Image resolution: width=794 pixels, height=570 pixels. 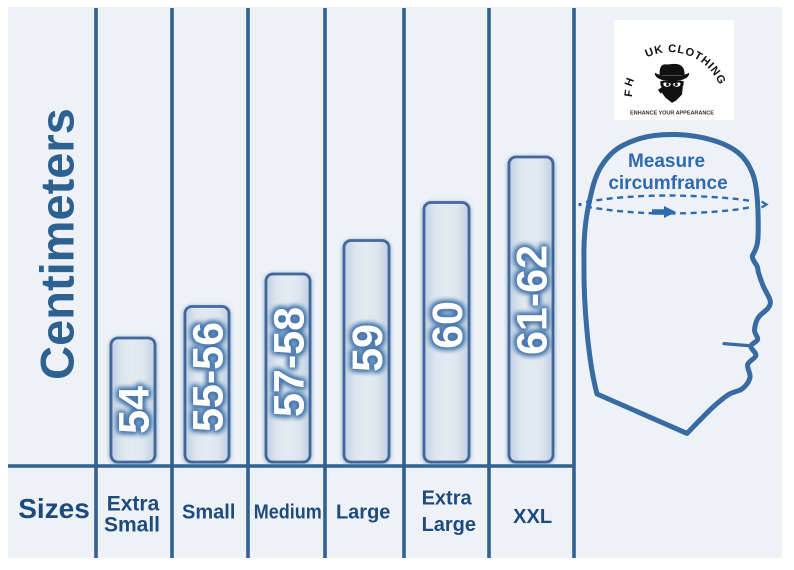 What do you see at coordinates (209, 377) in the screenshot?
I see `svg-text: 55-56` at bounding box center [209, 377].